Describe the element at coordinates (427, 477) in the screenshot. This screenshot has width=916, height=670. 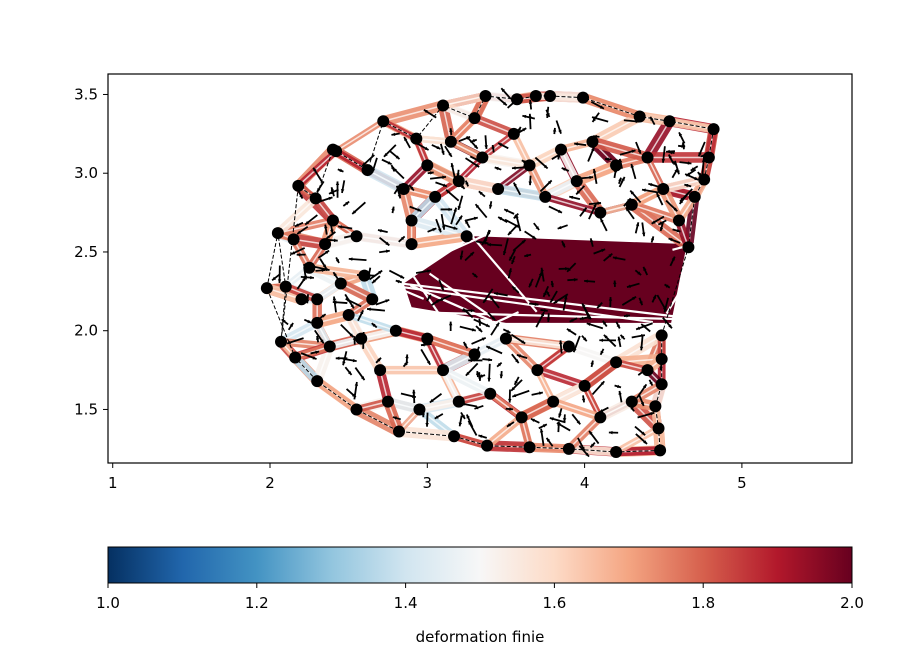
I see `x-axis: 1 2 3 4 5` at that location.